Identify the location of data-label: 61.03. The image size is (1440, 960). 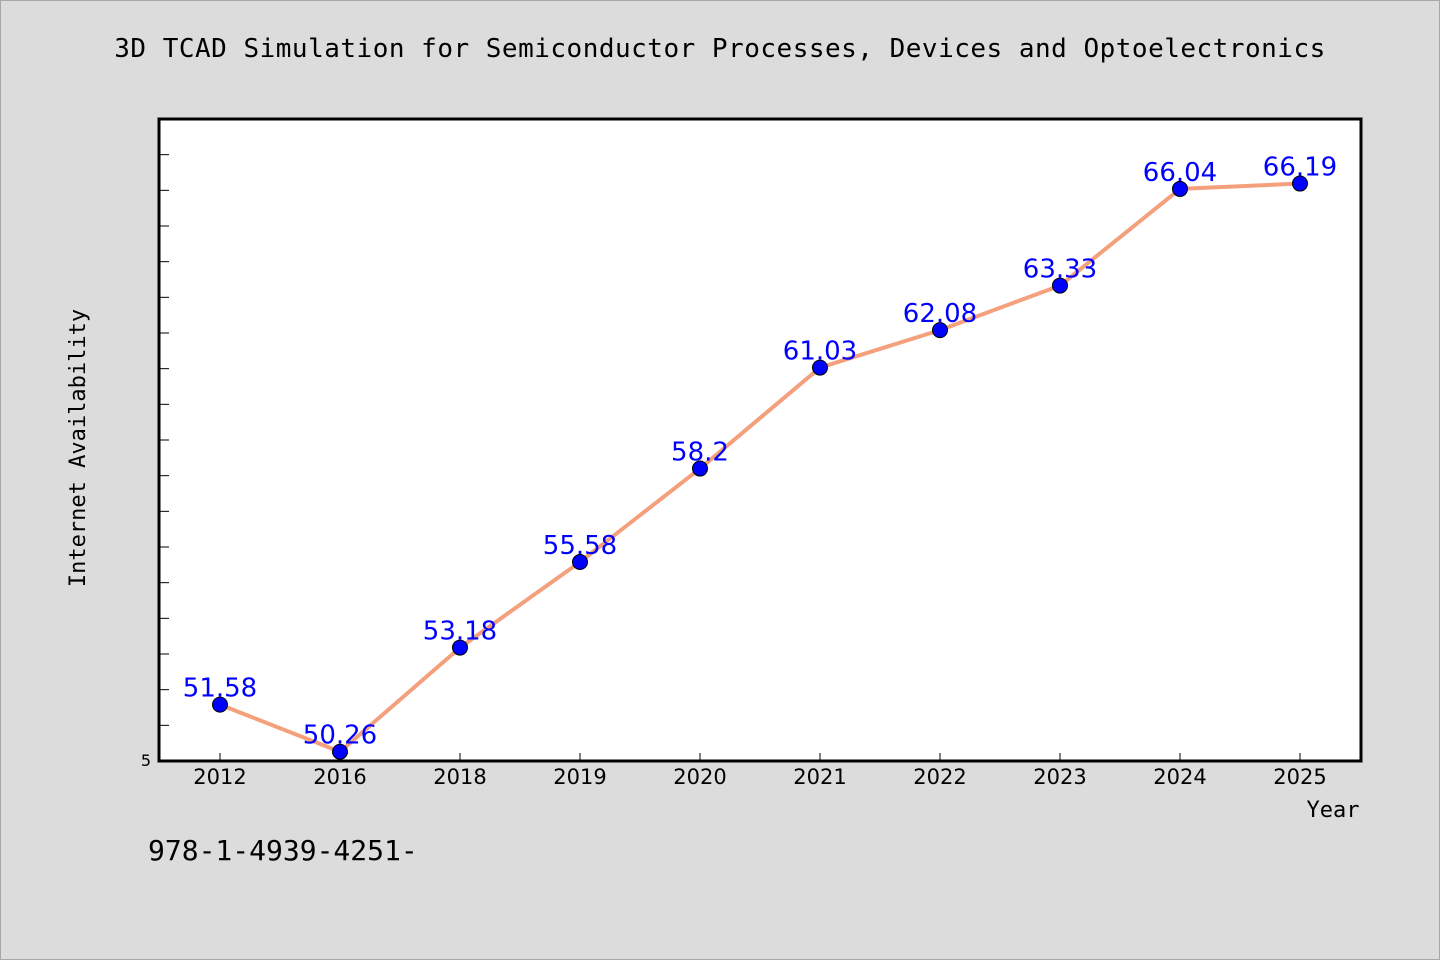
(820, 352).